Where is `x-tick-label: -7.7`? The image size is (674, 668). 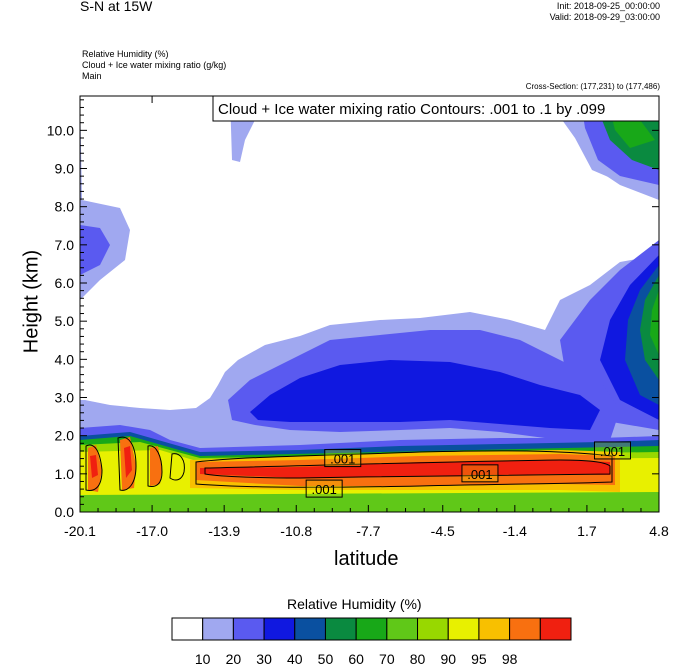 x-tick-label: -7.7 is located at coordinates (368, 531).